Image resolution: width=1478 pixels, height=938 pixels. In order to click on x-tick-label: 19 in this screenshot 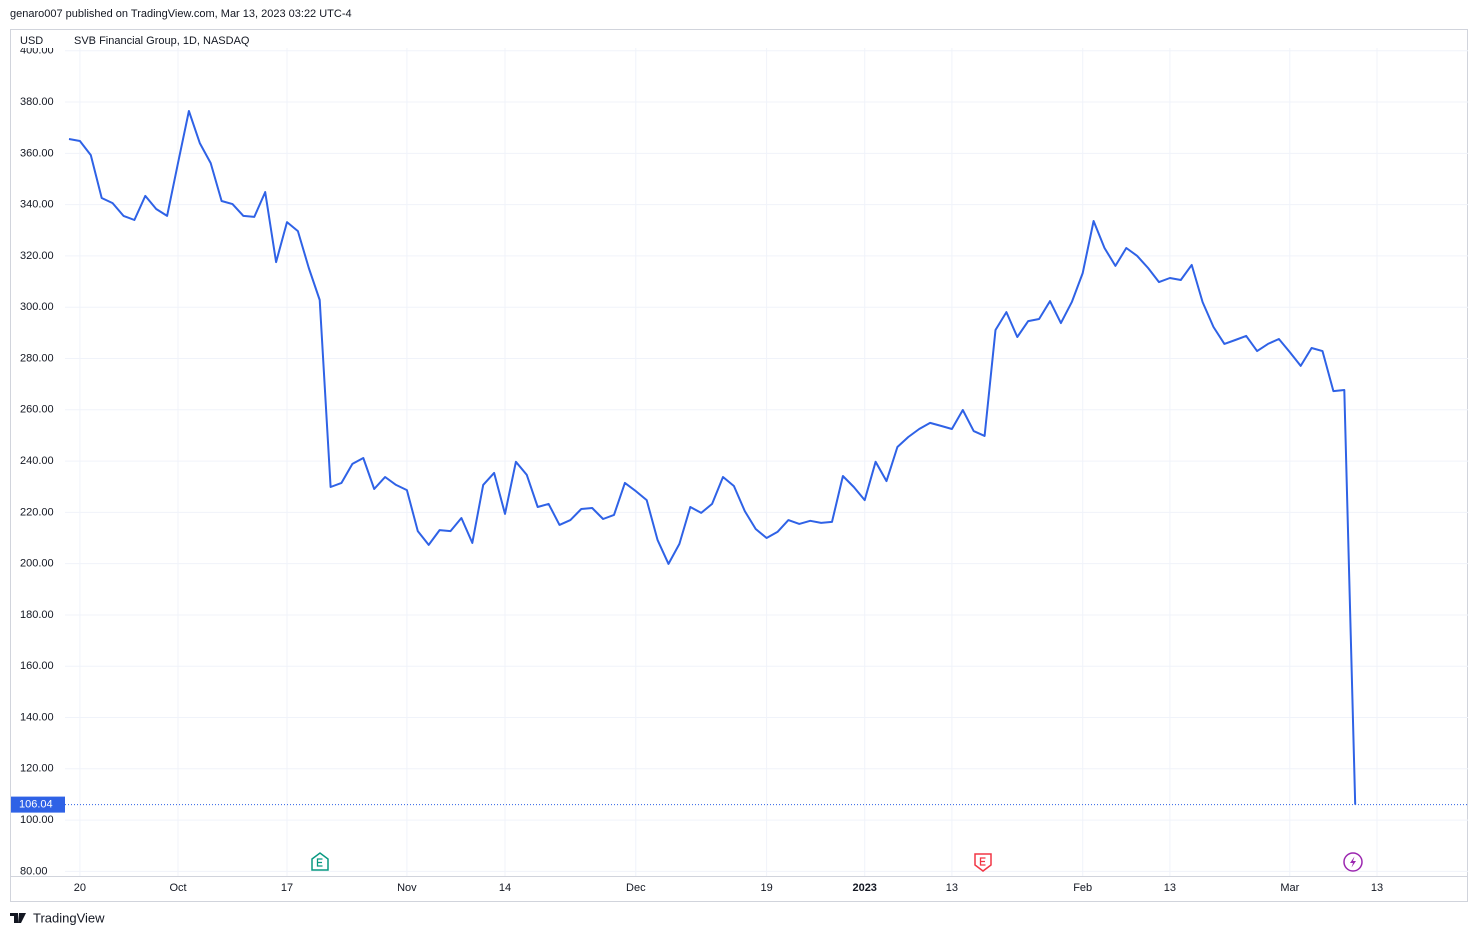, I will do `click(766, 888)`.